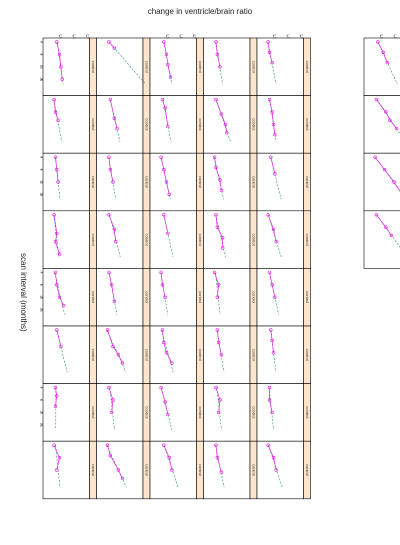 The height and width of the screenshot is (545, 400). What do you see at coordinates (176, 124) in the screenshot?
I see `panel-18: control` at bounding box center [176, 124].